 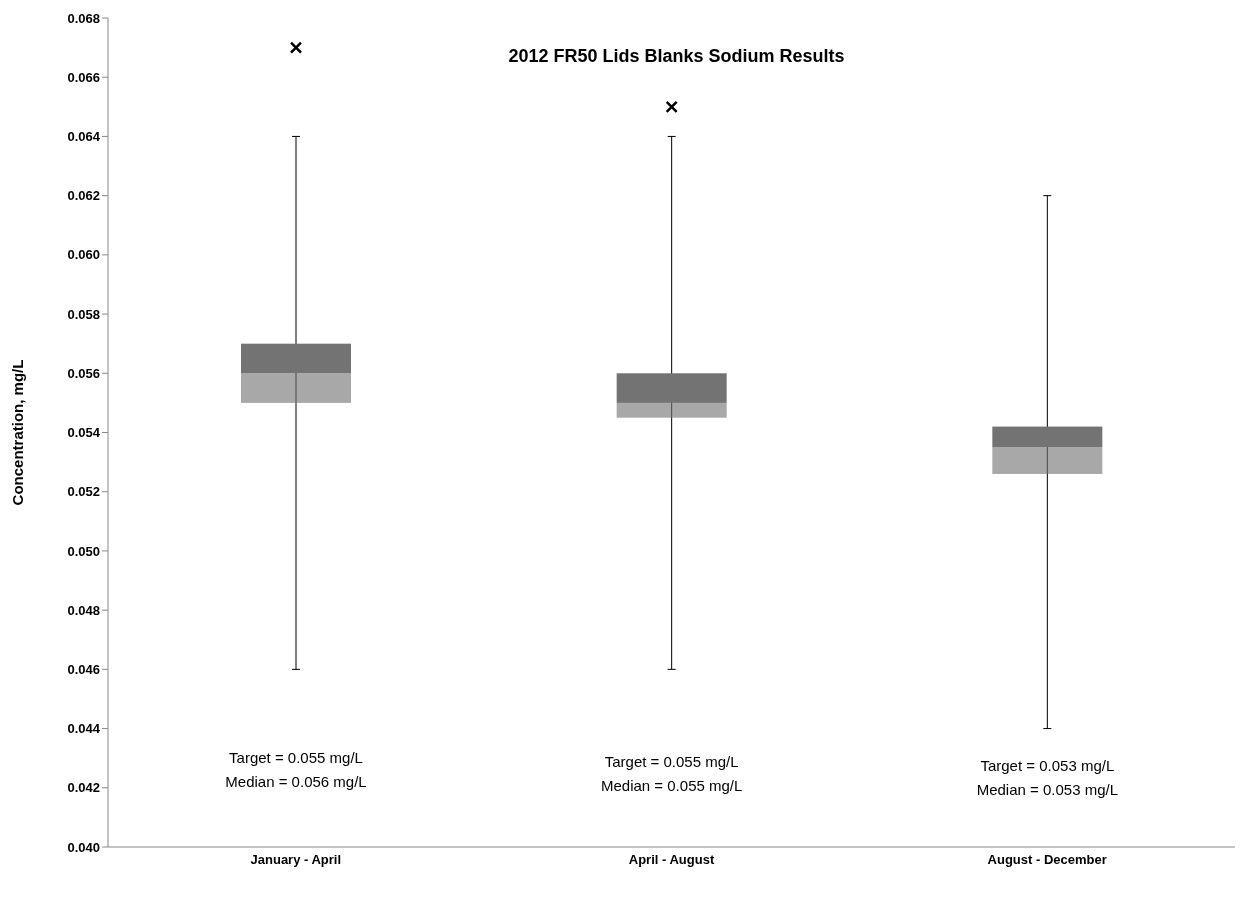 What do you see at coordinates (83, 788) in the screenshot?
I see `y-tick-label: 0.042` at bounding box center [83, 788].